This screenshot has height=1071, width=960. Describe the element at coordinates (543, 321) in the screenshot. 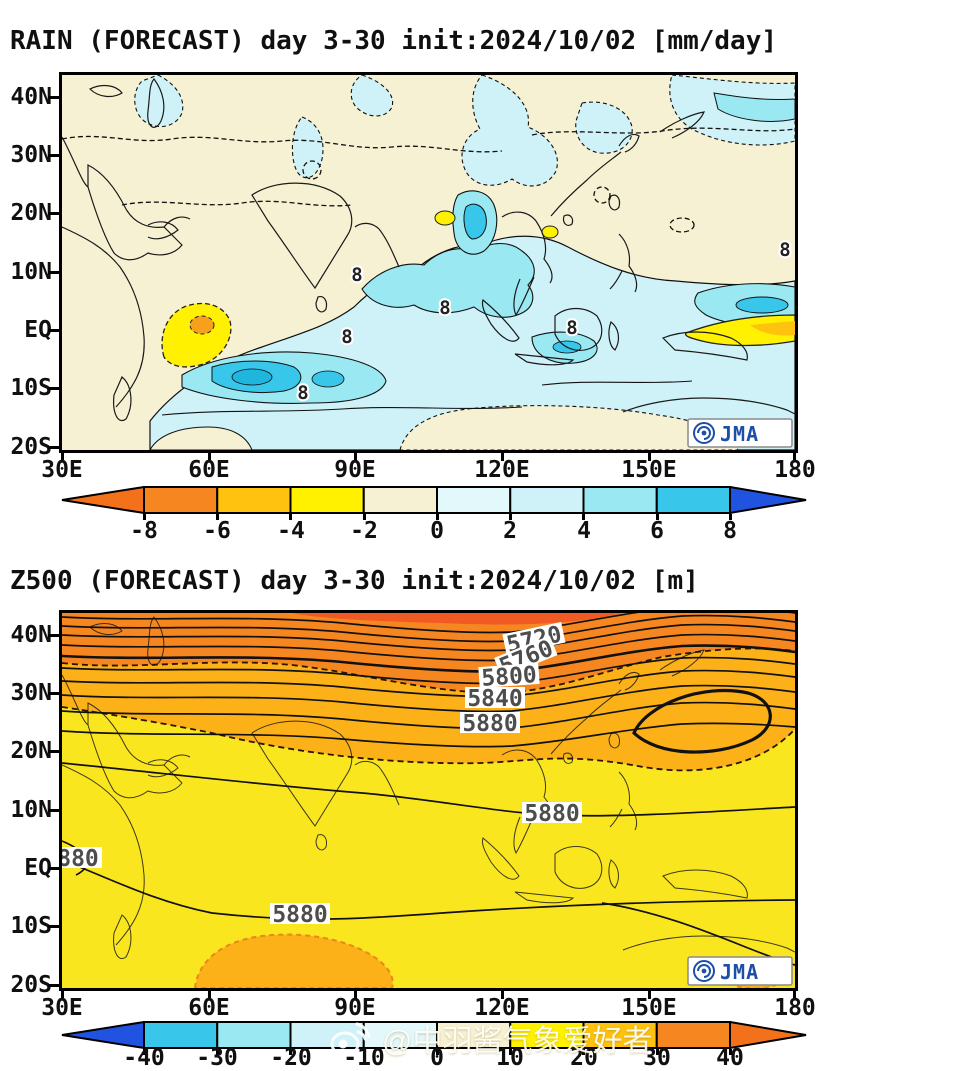

I see `rain-contour-labels: 8 8 8 8 8 8` at that location.